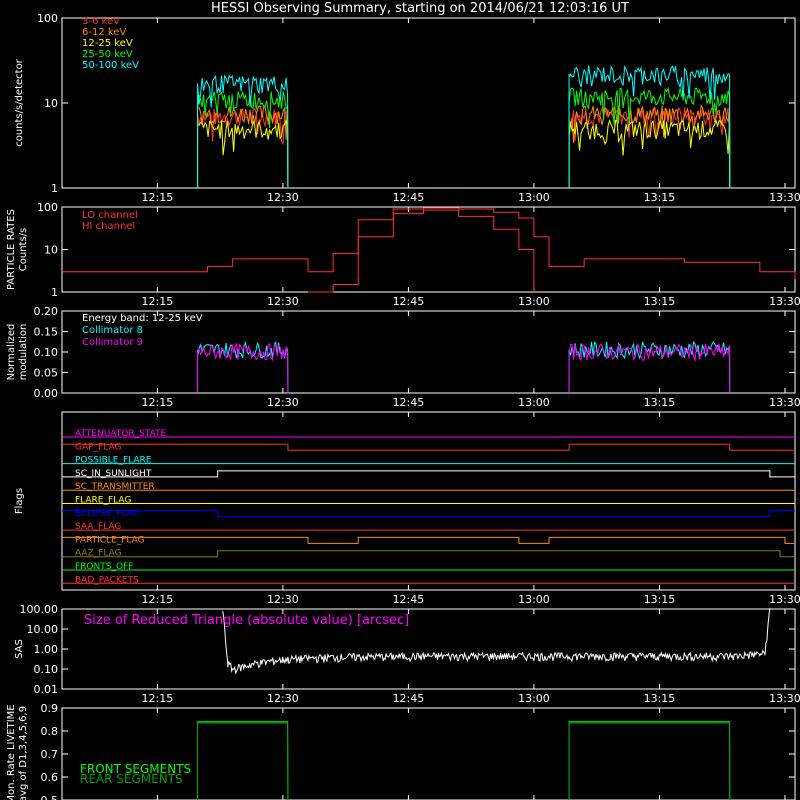 This screenshot has height=800, width=800. I want to click on sas-series-line, so click(496, 641).